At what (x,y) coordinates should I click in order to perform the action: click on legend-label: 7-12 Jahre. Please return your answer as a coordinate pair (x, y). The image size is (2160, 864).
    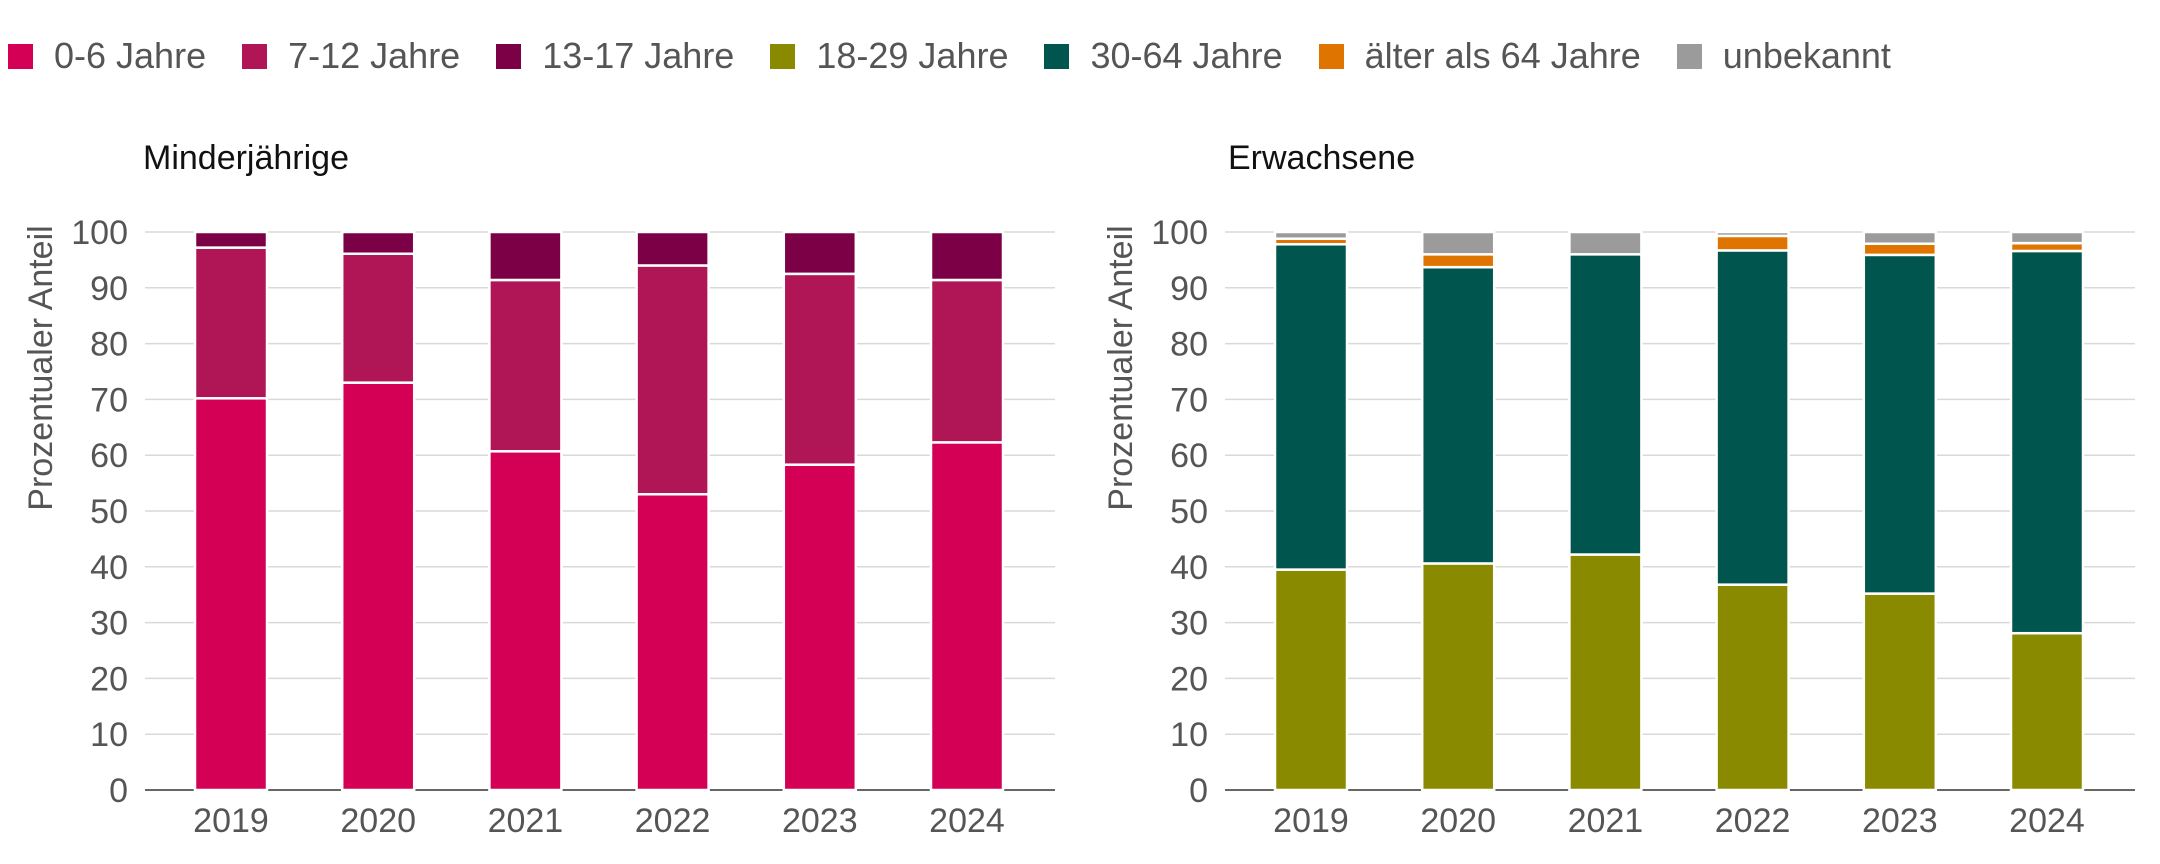
    Looking at the image, I should click on (374, 55).